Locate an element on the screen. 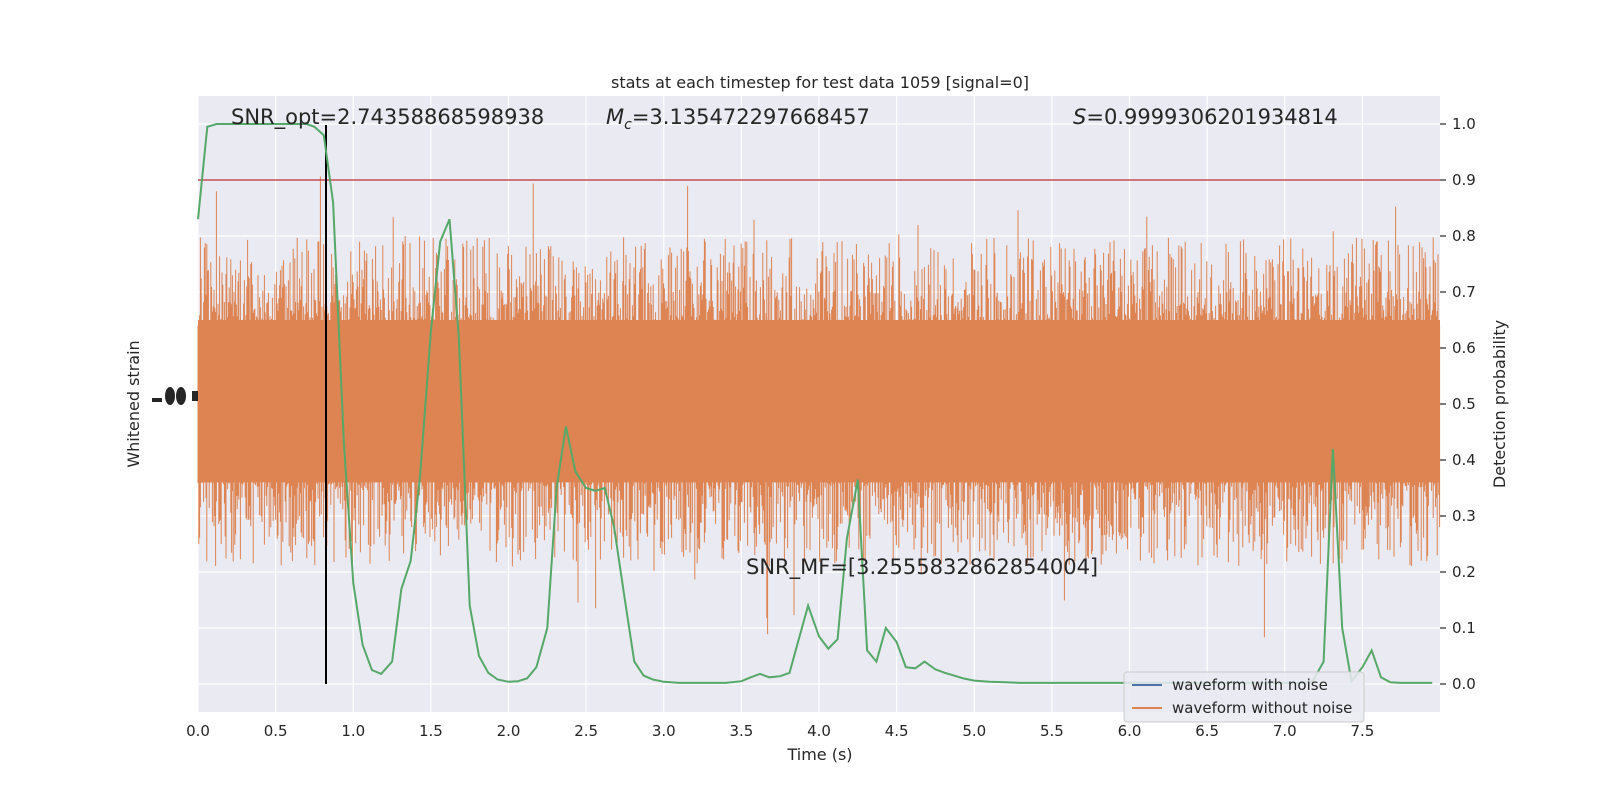 This screenshot has height=800, width=1600. chirp-mass-annotation: Mc=3.135472297668457 is located at coordinates (738, 119).